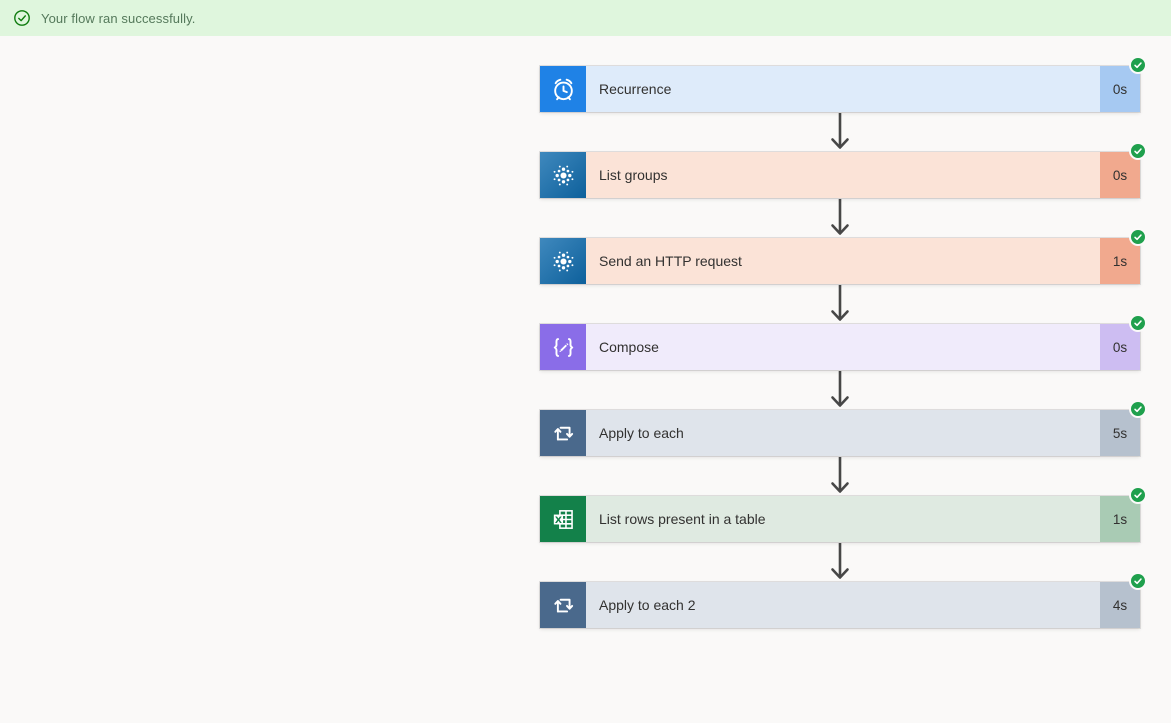 The height and width of the screenshot is (723, 1171). Describe the element at coordinates (557, 519) in the screenshot. I see `svg-text: X` at that location.